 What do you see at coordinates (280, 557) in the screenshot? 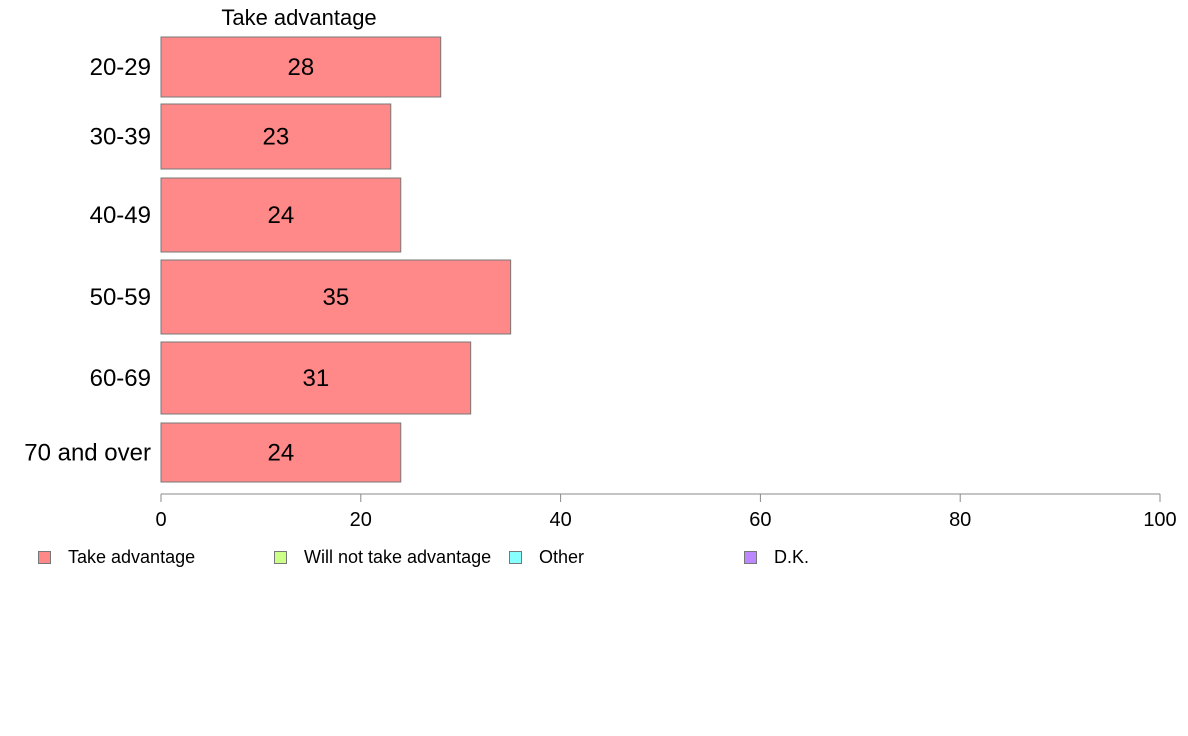
I see `legend-swatch-will-not-take-advantage` at bounding box center [280, 557].